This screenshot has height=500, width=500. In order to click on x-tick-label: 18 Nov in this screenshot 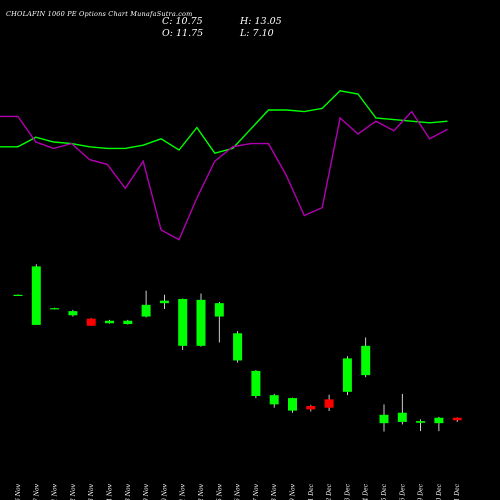, I will do `click(128, 491)`.